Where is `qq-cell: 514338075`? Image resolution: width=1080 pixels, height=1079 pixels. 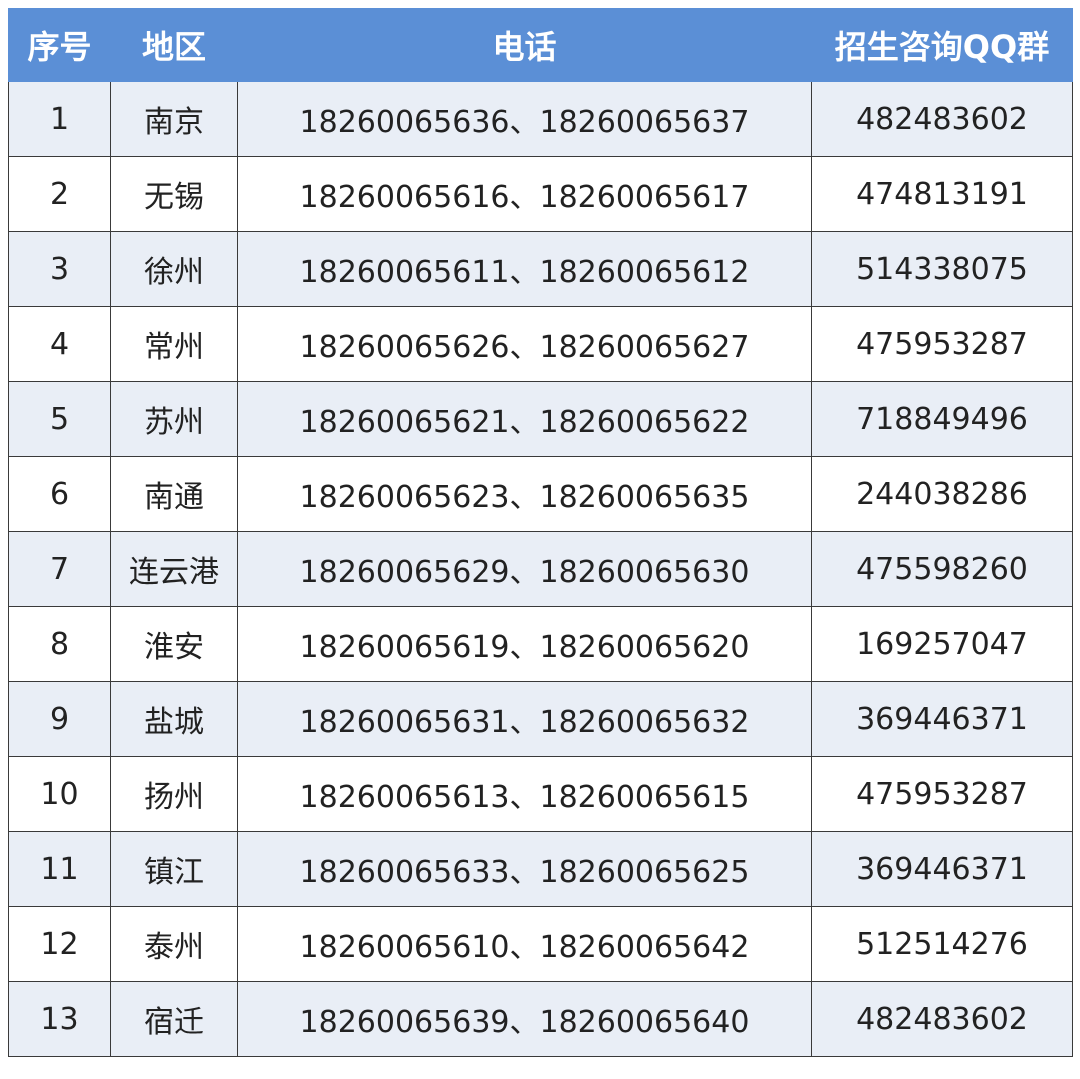
qq-cell: 514338075 is located at coordinates (942, 269).